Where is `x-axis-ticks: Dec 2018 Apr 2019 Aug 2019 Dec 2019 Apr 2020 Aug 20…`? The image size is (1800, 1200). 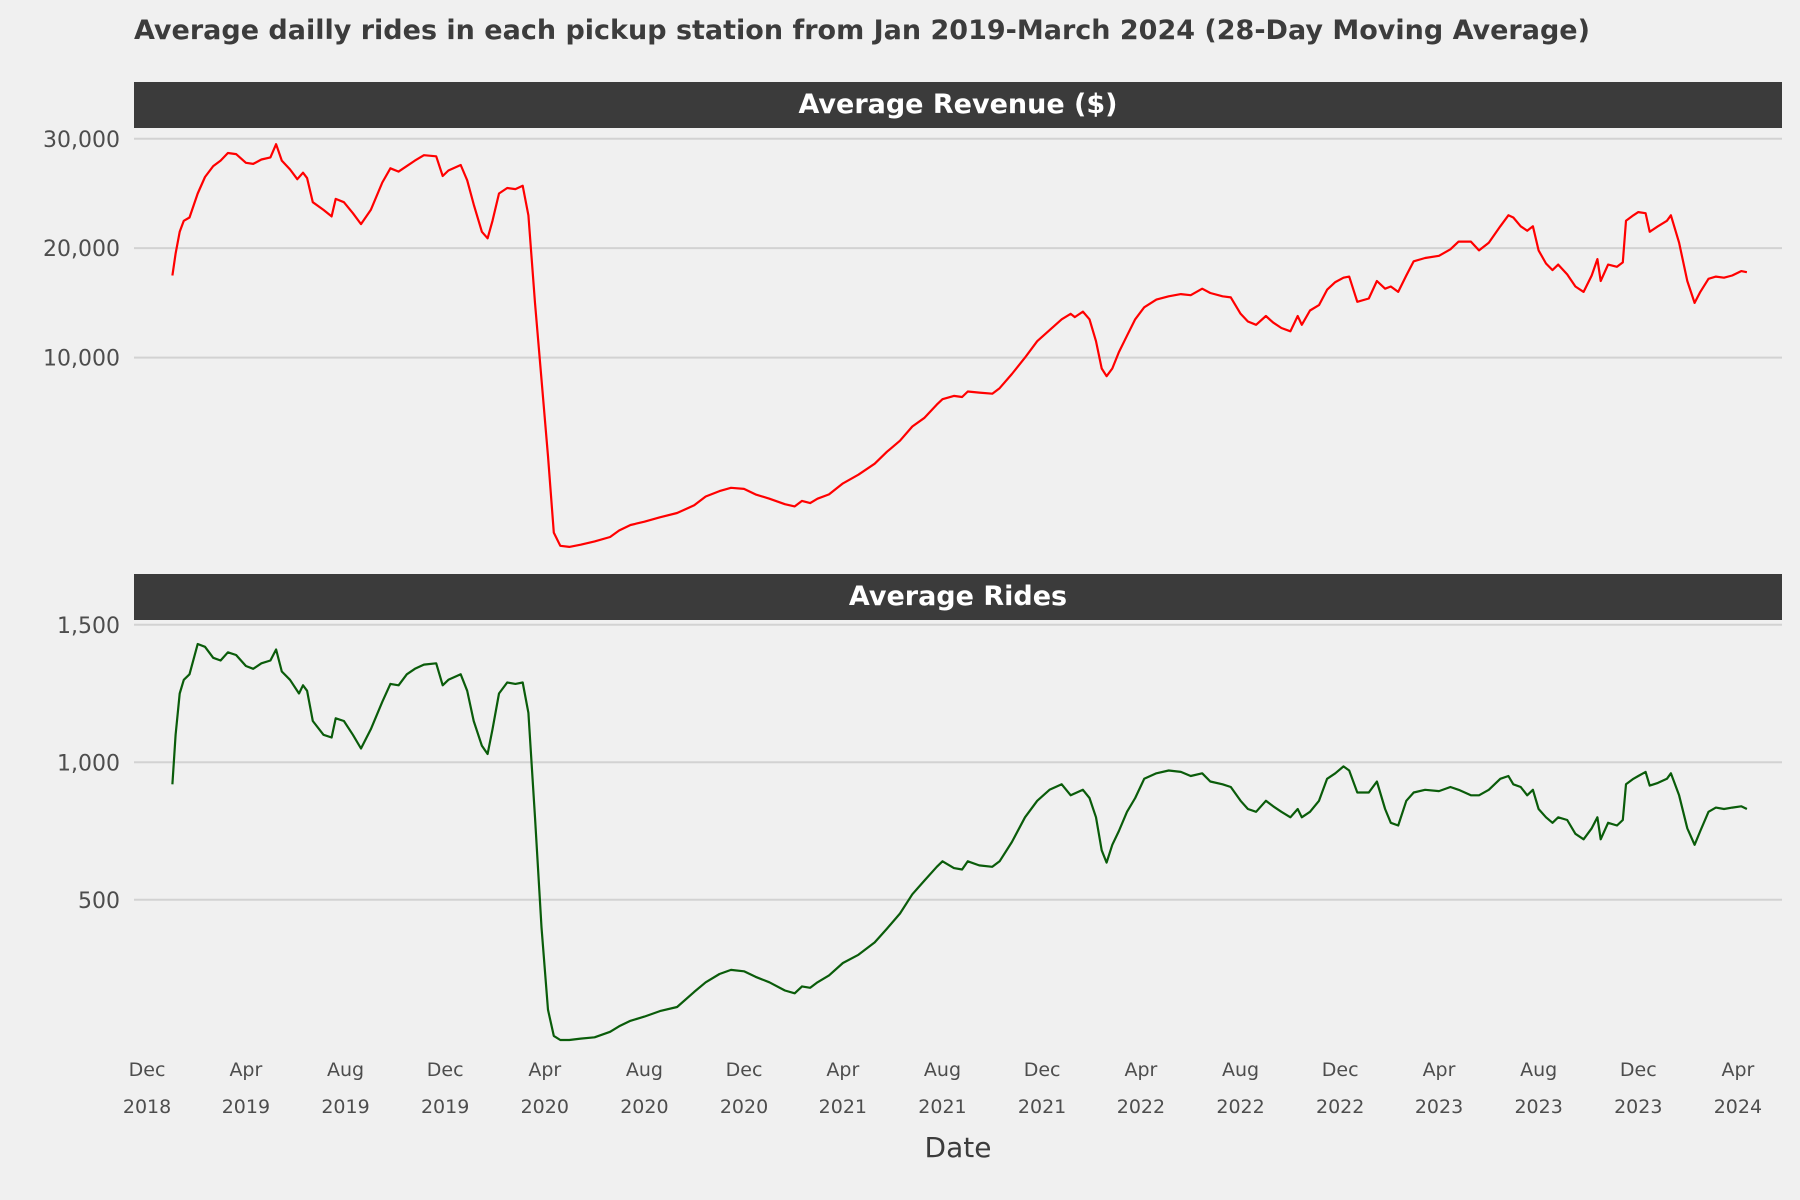
x-axis-ticks: Dec 2018 Apr 2019 Aug 2019 Dec 2019 Apr 2020 Aug 20… is located at coordinates (942, 1088).